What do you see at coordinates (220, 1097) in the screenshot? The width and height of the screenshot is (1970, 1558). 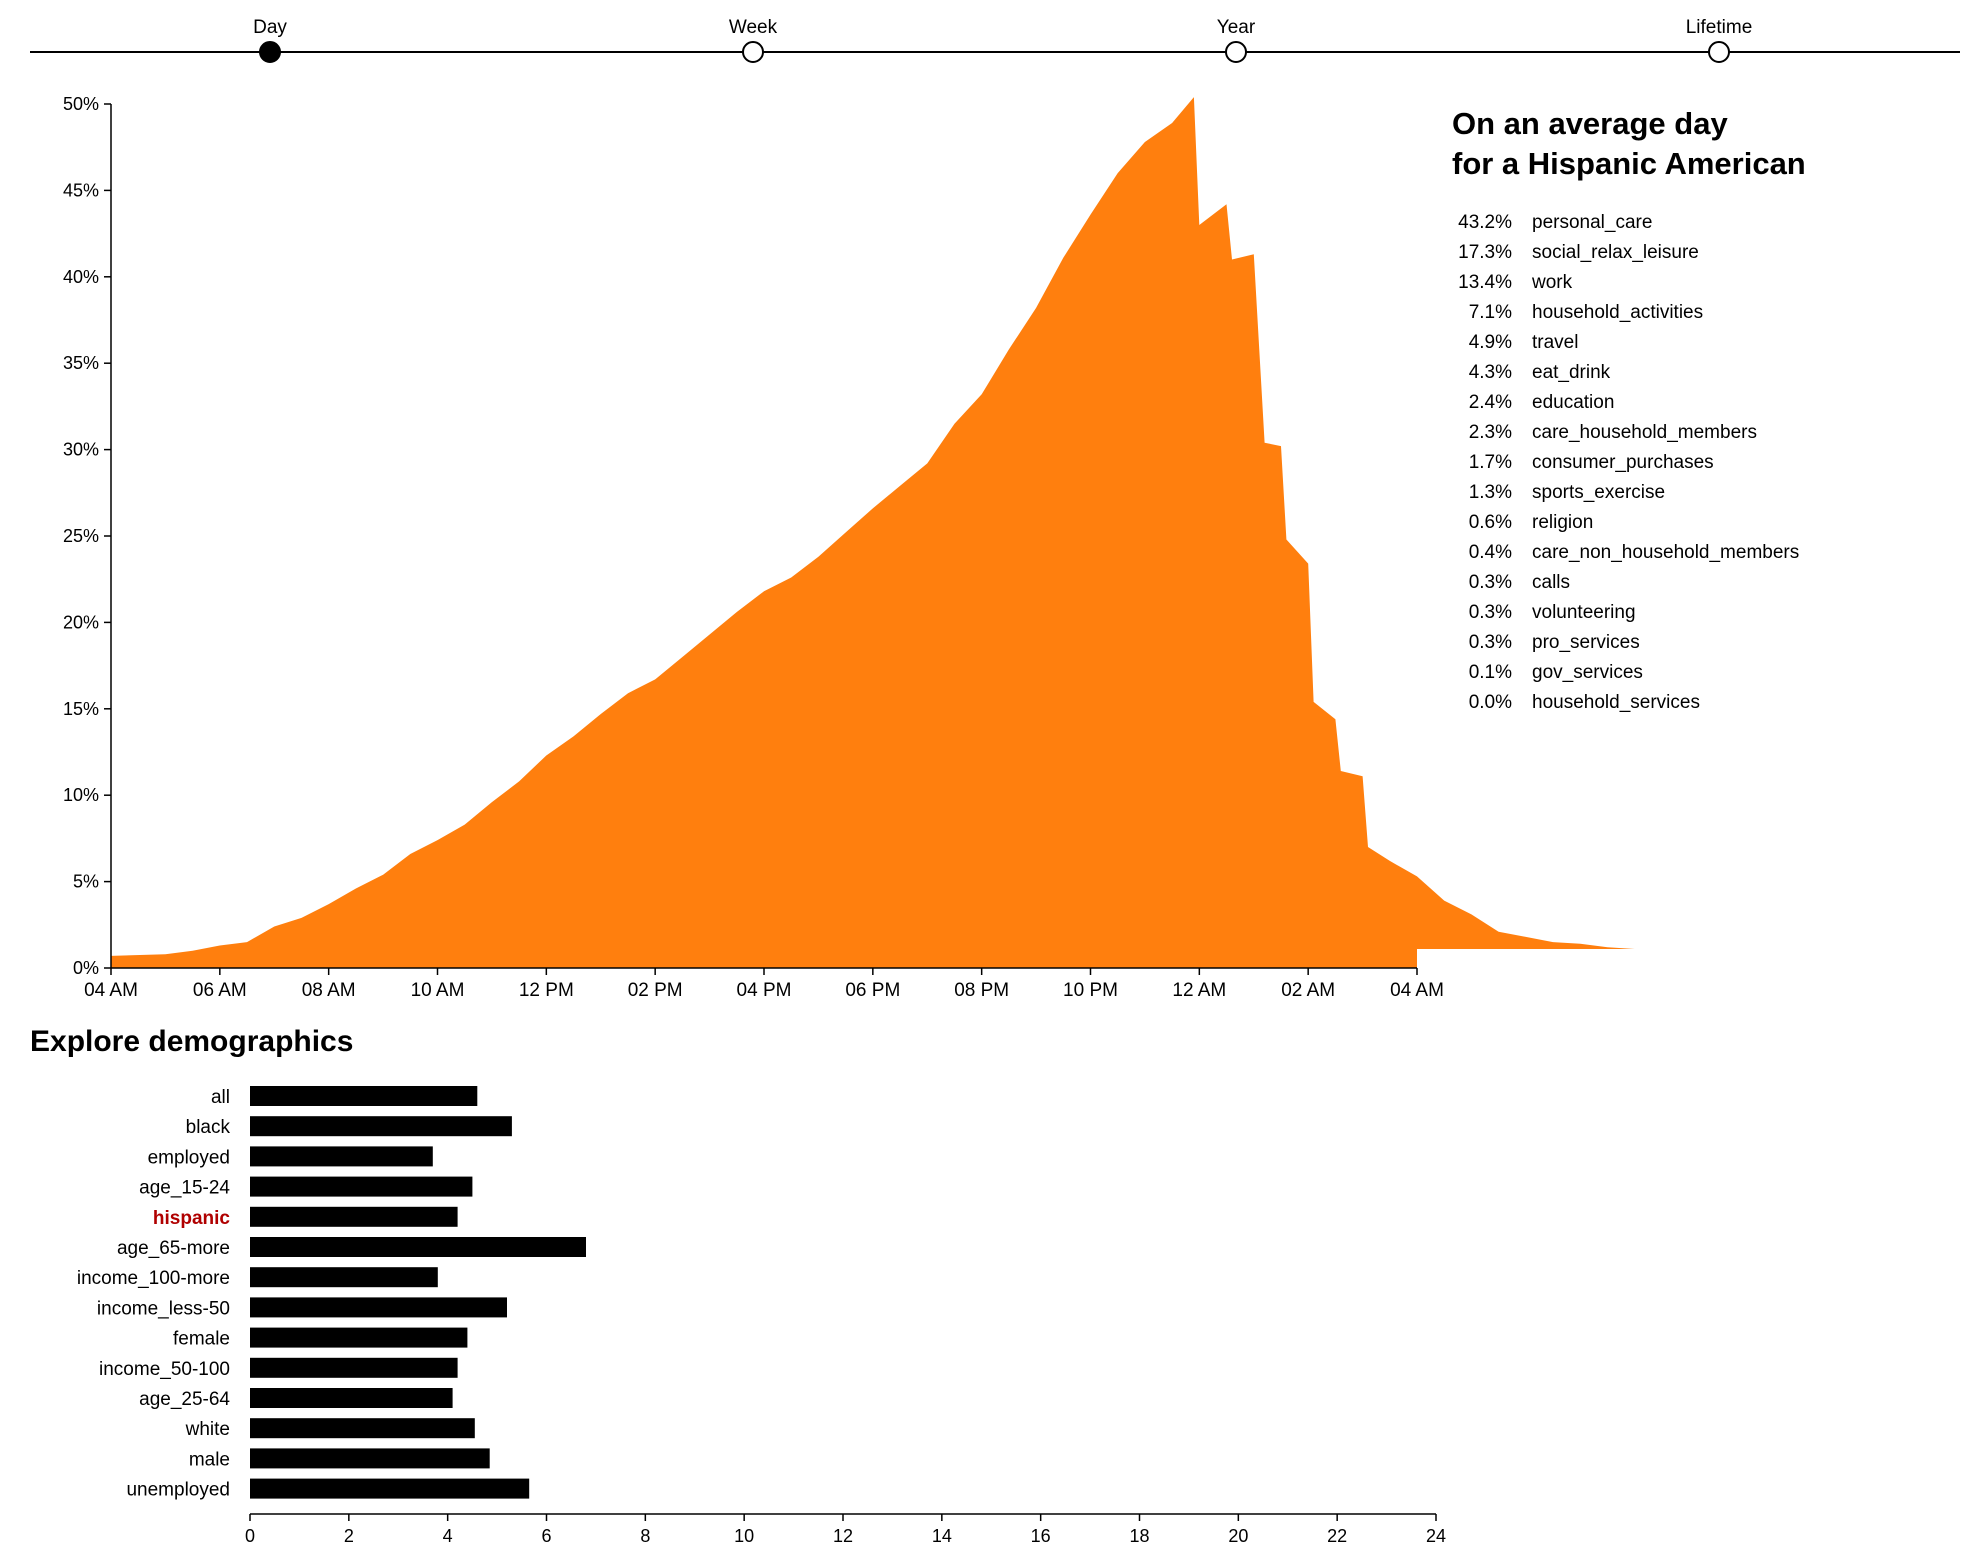 I see `demographic-label-all: all` at bounding box center [220, 1097].